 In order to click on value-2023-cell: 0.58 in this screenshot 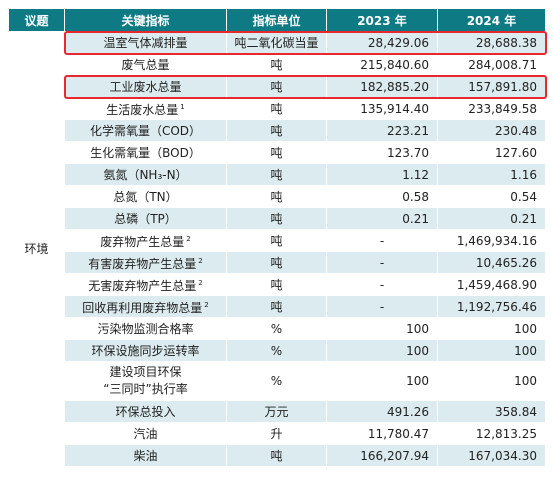, I will do `click(382, 196)`.